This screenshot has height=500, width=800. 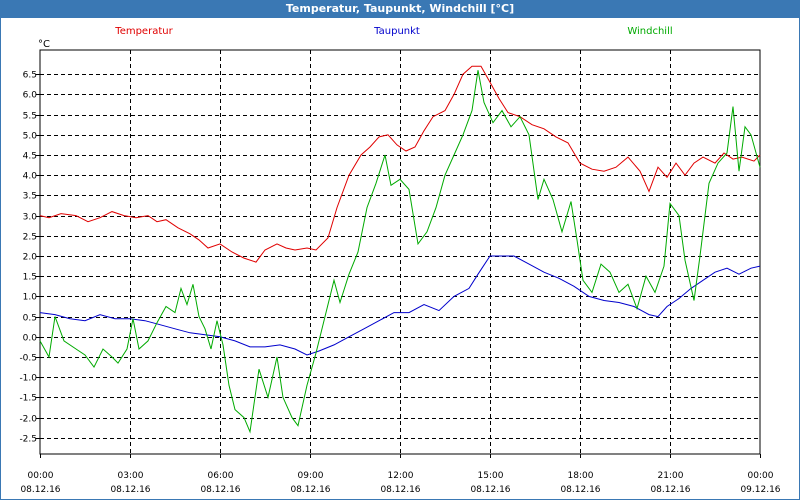 What do you see at coordinates (30, 238) in the screenshot?
I see `y-tick-label: 2.5` at bounding box center [30, 238].